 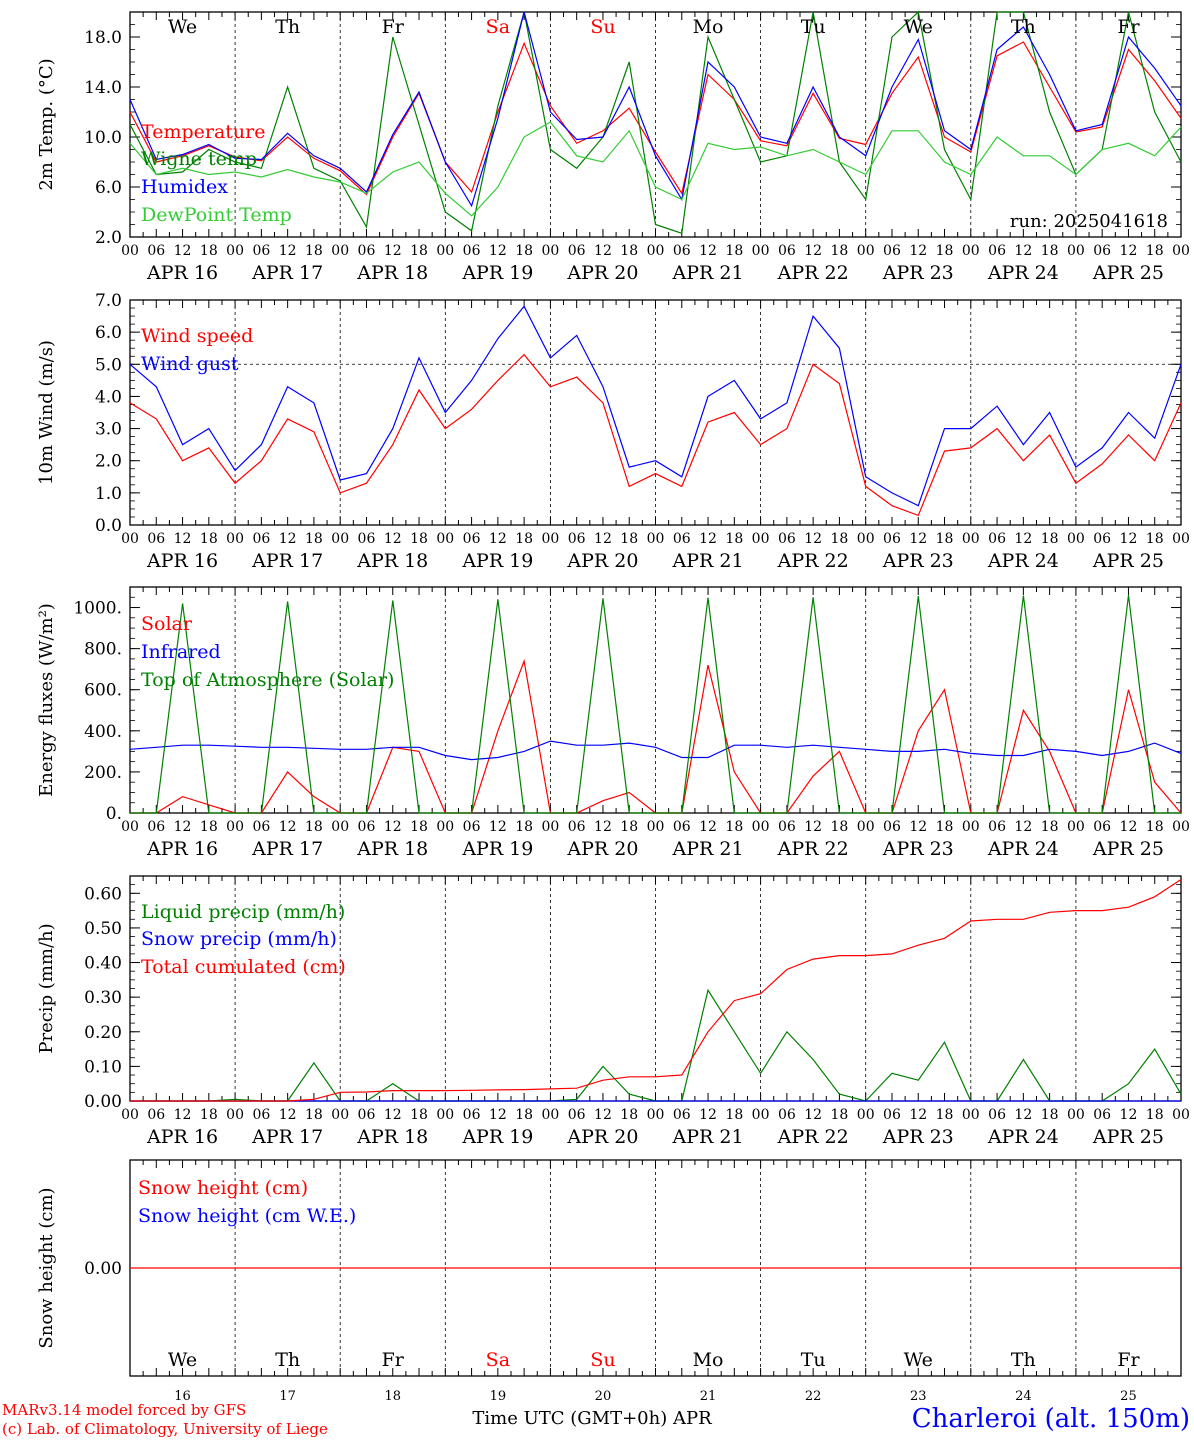 What do you see at coordinates (103, 138) in the screenshot?
I see `y-tick-label: 10.0` at bounding box center [103, 138].